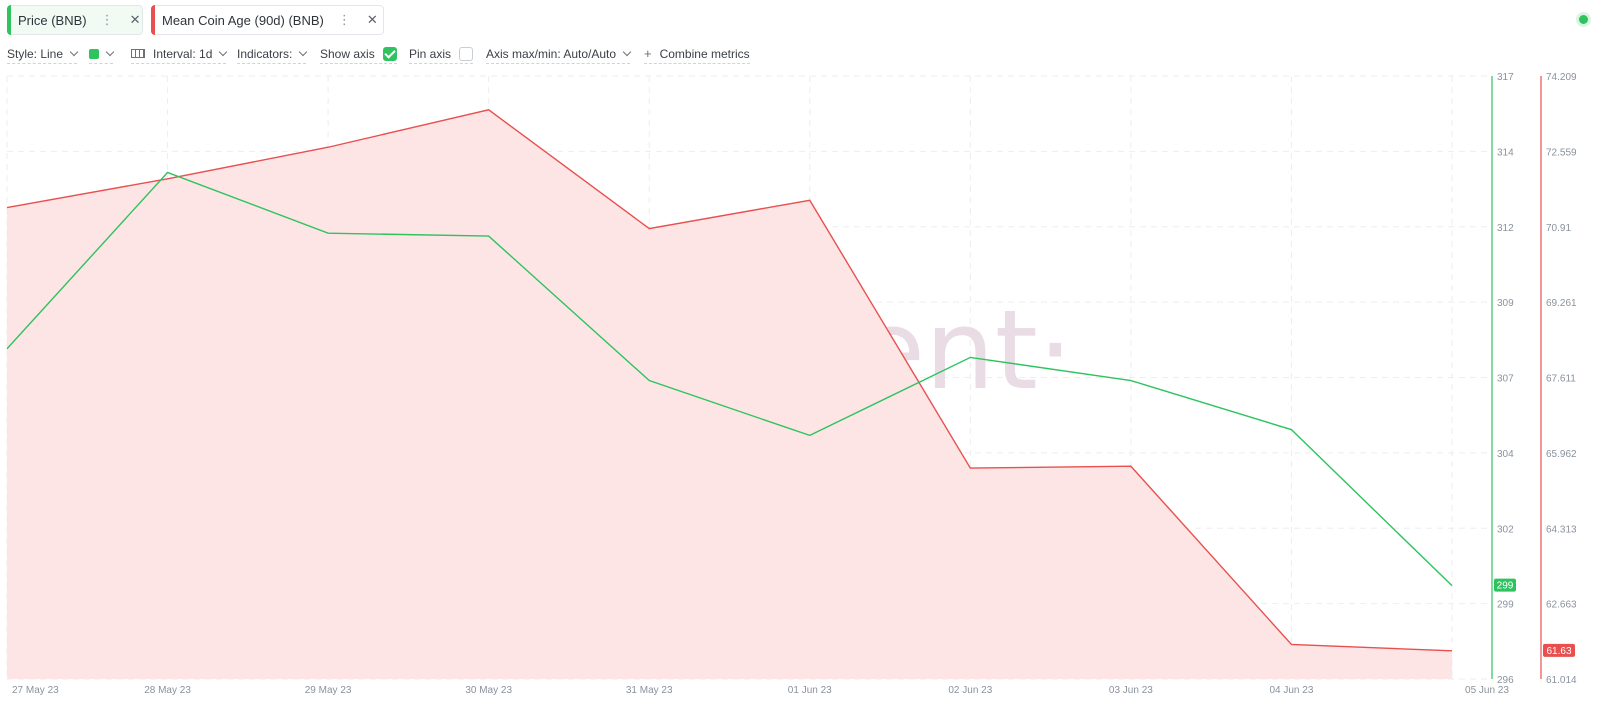 This screenshot has height=701, width=1600. What do you see at coordinates (1291, 690) in the screenshot?
I see `x-axis-tick-label: 04 Jun 23` at bounding box center [1291, 690].